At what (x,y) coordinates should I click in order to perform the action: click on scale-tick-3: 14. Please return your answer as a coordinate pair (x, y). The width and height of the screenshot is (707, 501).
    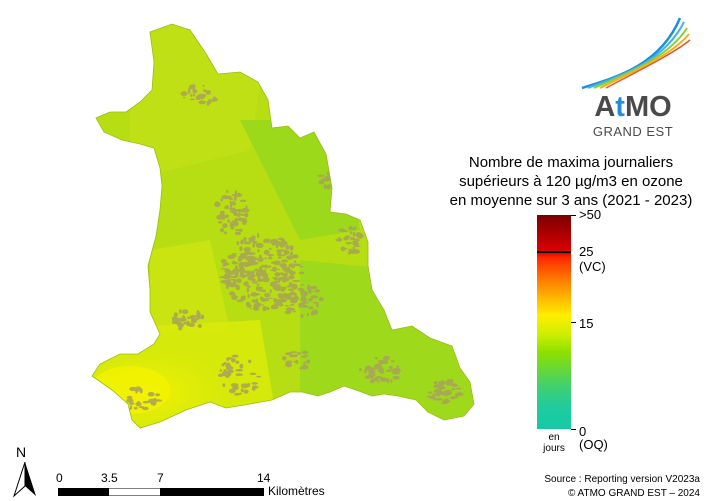
    Looking at the image, I should click on (264, 478).